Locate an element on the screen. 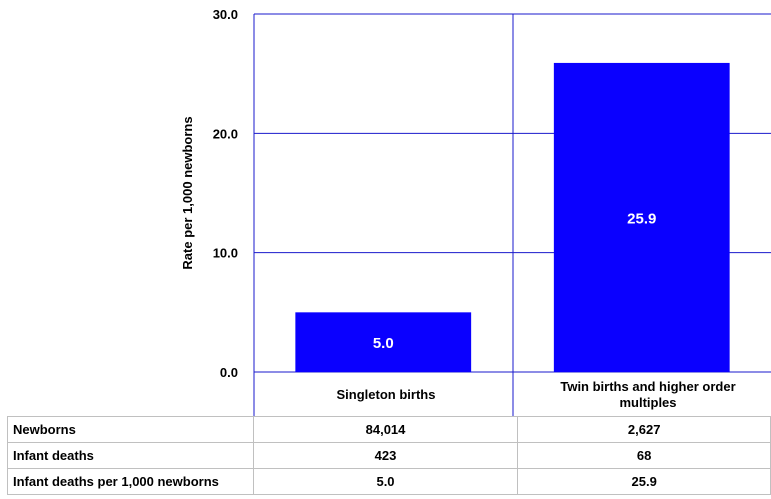 The width and height of the screenshot is (771, 499). table-cell: 68 is located at coordinates (644, 455).